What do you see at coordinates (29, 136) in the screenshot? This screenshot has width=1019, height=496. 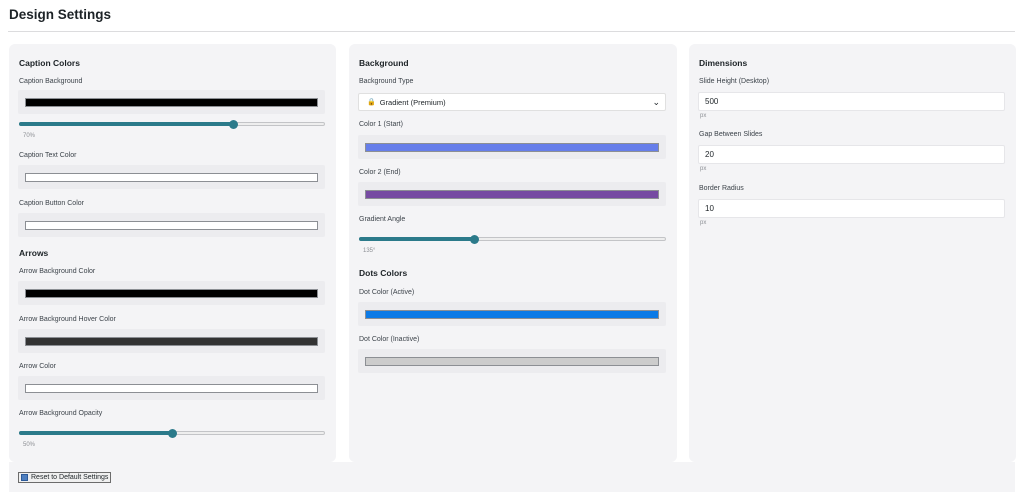 I see `caption-opacity-value: 70%` at bounding box center [29, 136].